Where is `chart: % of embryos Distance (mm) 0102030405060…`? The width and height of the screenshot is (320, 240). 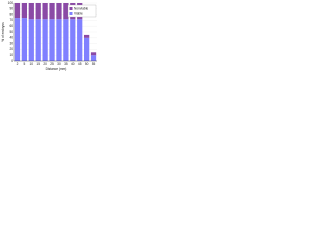
chart: % of embryos Distance (mm) 0102030405060… is located at coordinates (49, 36).